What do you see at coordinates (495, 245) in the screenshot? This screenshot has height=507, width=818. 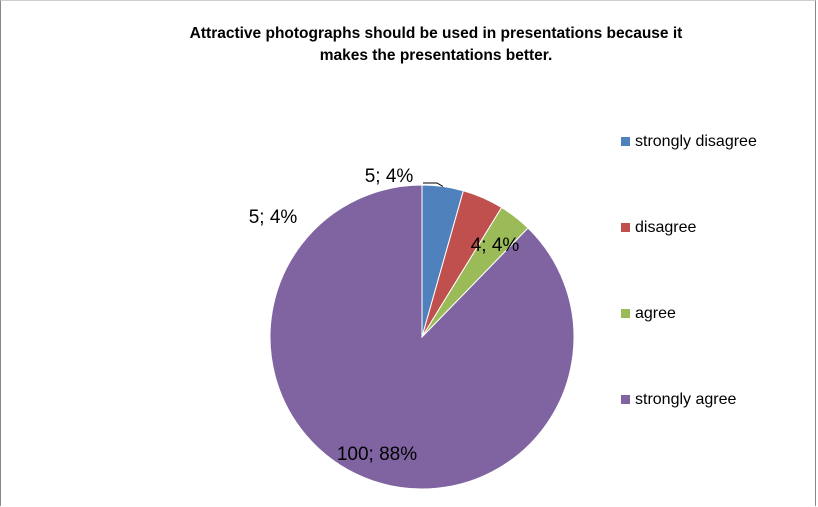 I see `data-label-agree: 4; 4%` at bounding box center [495, 245].